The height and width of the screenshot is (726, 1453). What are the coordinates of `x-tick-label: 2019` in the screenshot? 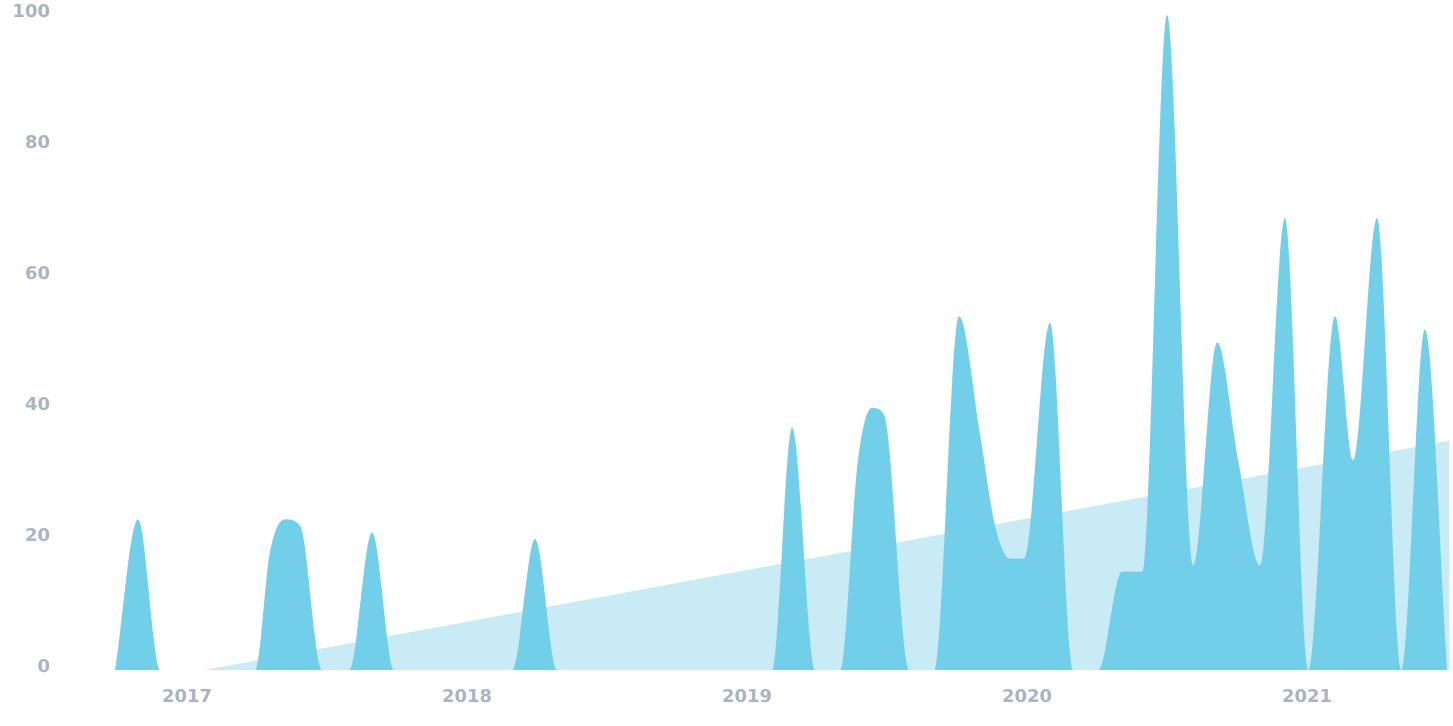 It's located at (747, 696).